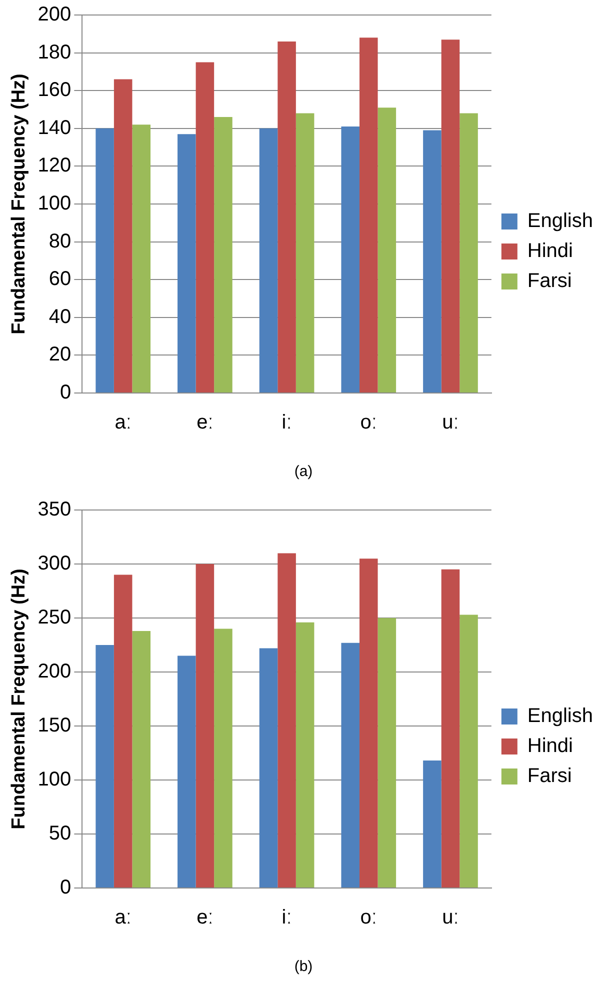 The height and width of the screenshot is (995, 607). Describe the element at coordinates (55, 563) in the screenshot. I see `y-tick-label: 300` at that location.